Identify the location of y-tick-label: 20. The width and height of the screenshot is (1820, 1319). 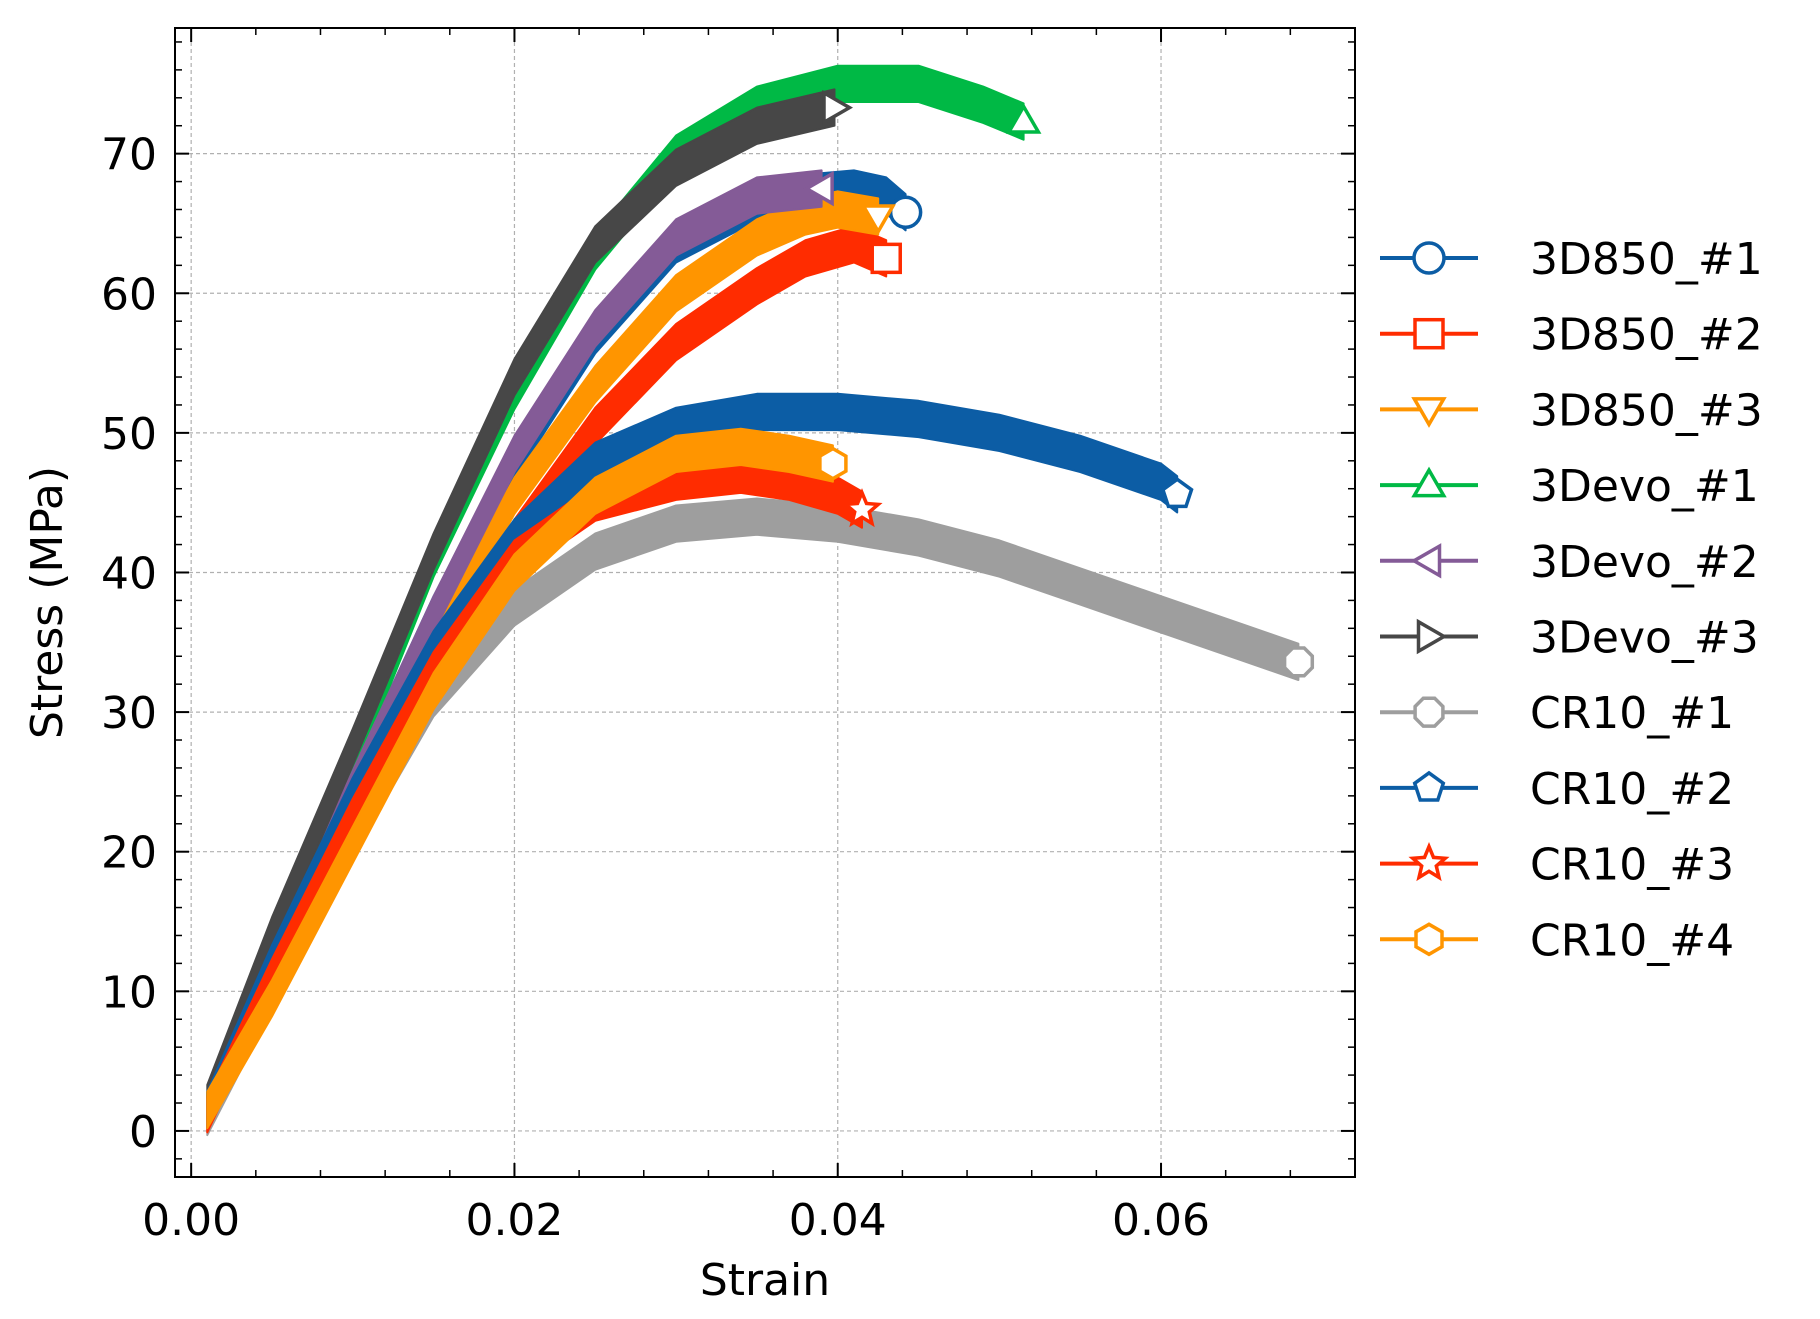
(129, 853).